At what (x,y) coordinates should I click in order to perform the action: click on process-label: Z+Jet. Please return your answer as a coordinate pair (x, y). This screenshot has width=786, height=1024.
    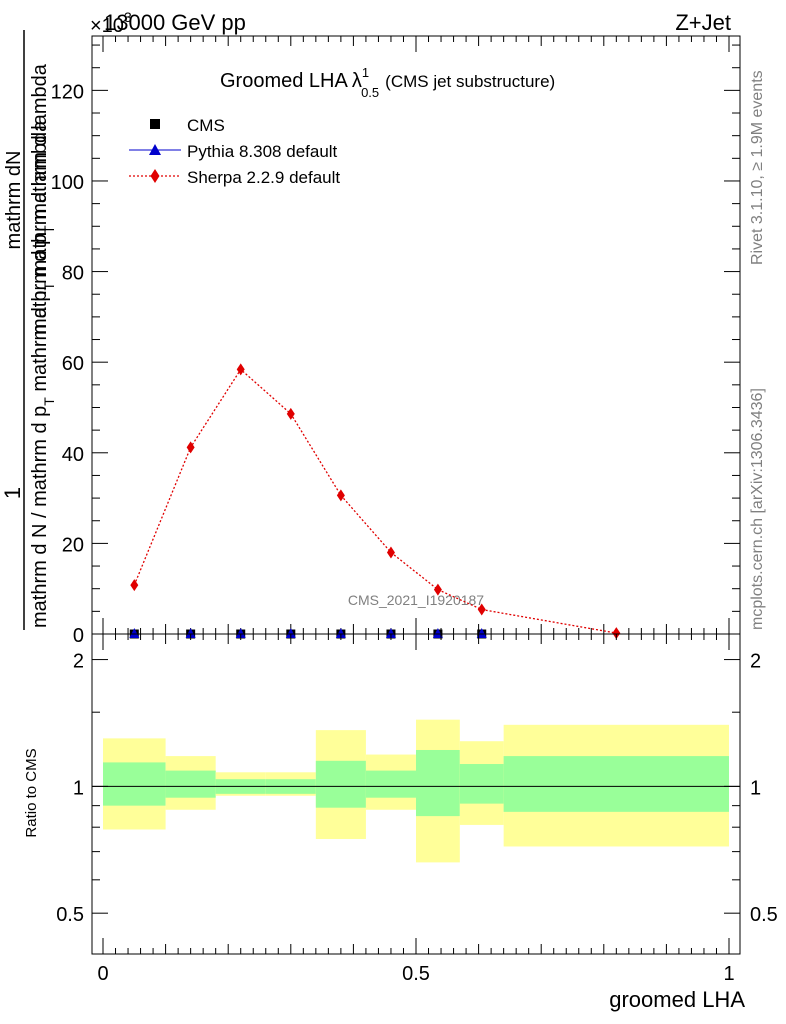
    Looking at the image, I should click on (703, 22).